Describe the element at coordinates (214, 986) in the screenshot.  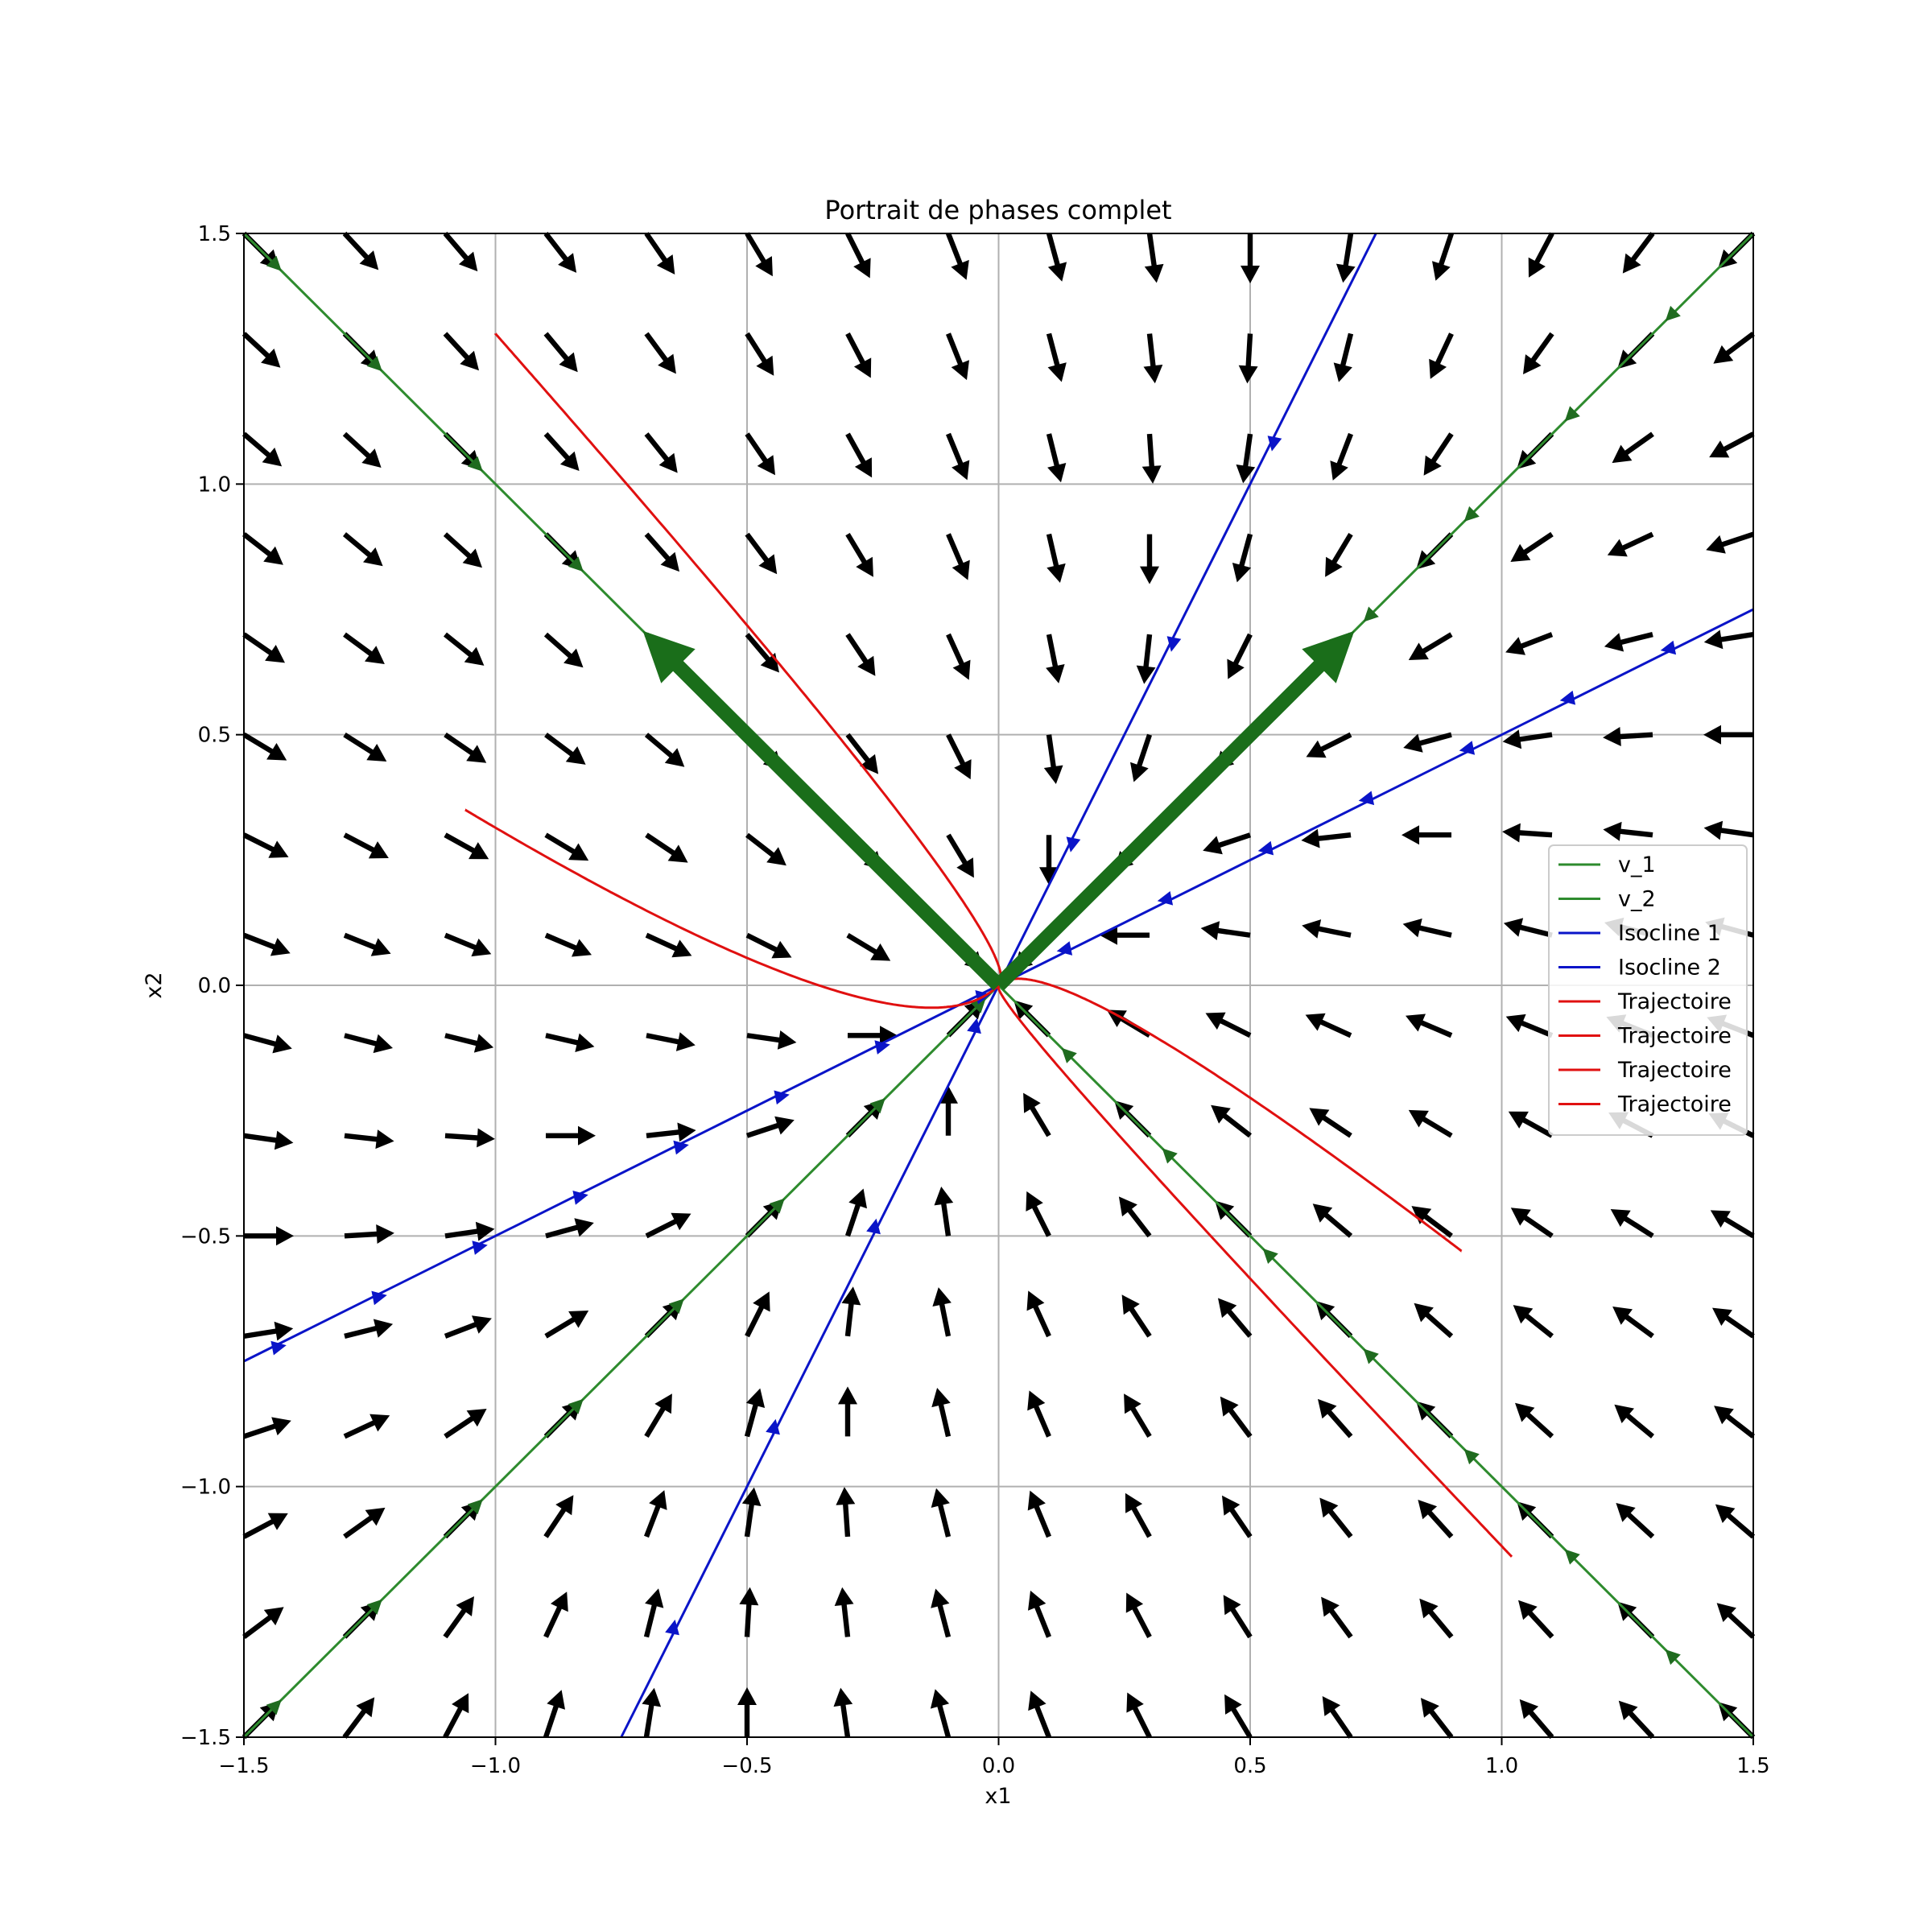
I see `y-tick-label: 0.0` at that location.